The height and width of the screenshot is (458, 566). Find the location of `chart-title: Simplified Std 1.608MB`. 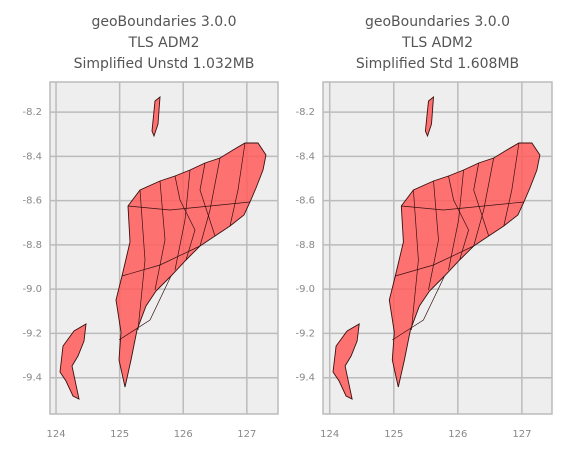

chart-title: Simplified Std 1.608MB is located at coordinates (437, 64).